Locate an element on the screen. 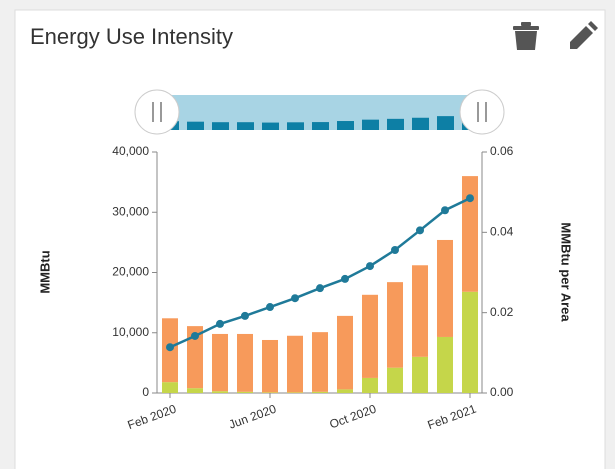 This screenshot has height=469, width=615. chart-title: Energy Use Intensity is located at coordinates (131, 36).